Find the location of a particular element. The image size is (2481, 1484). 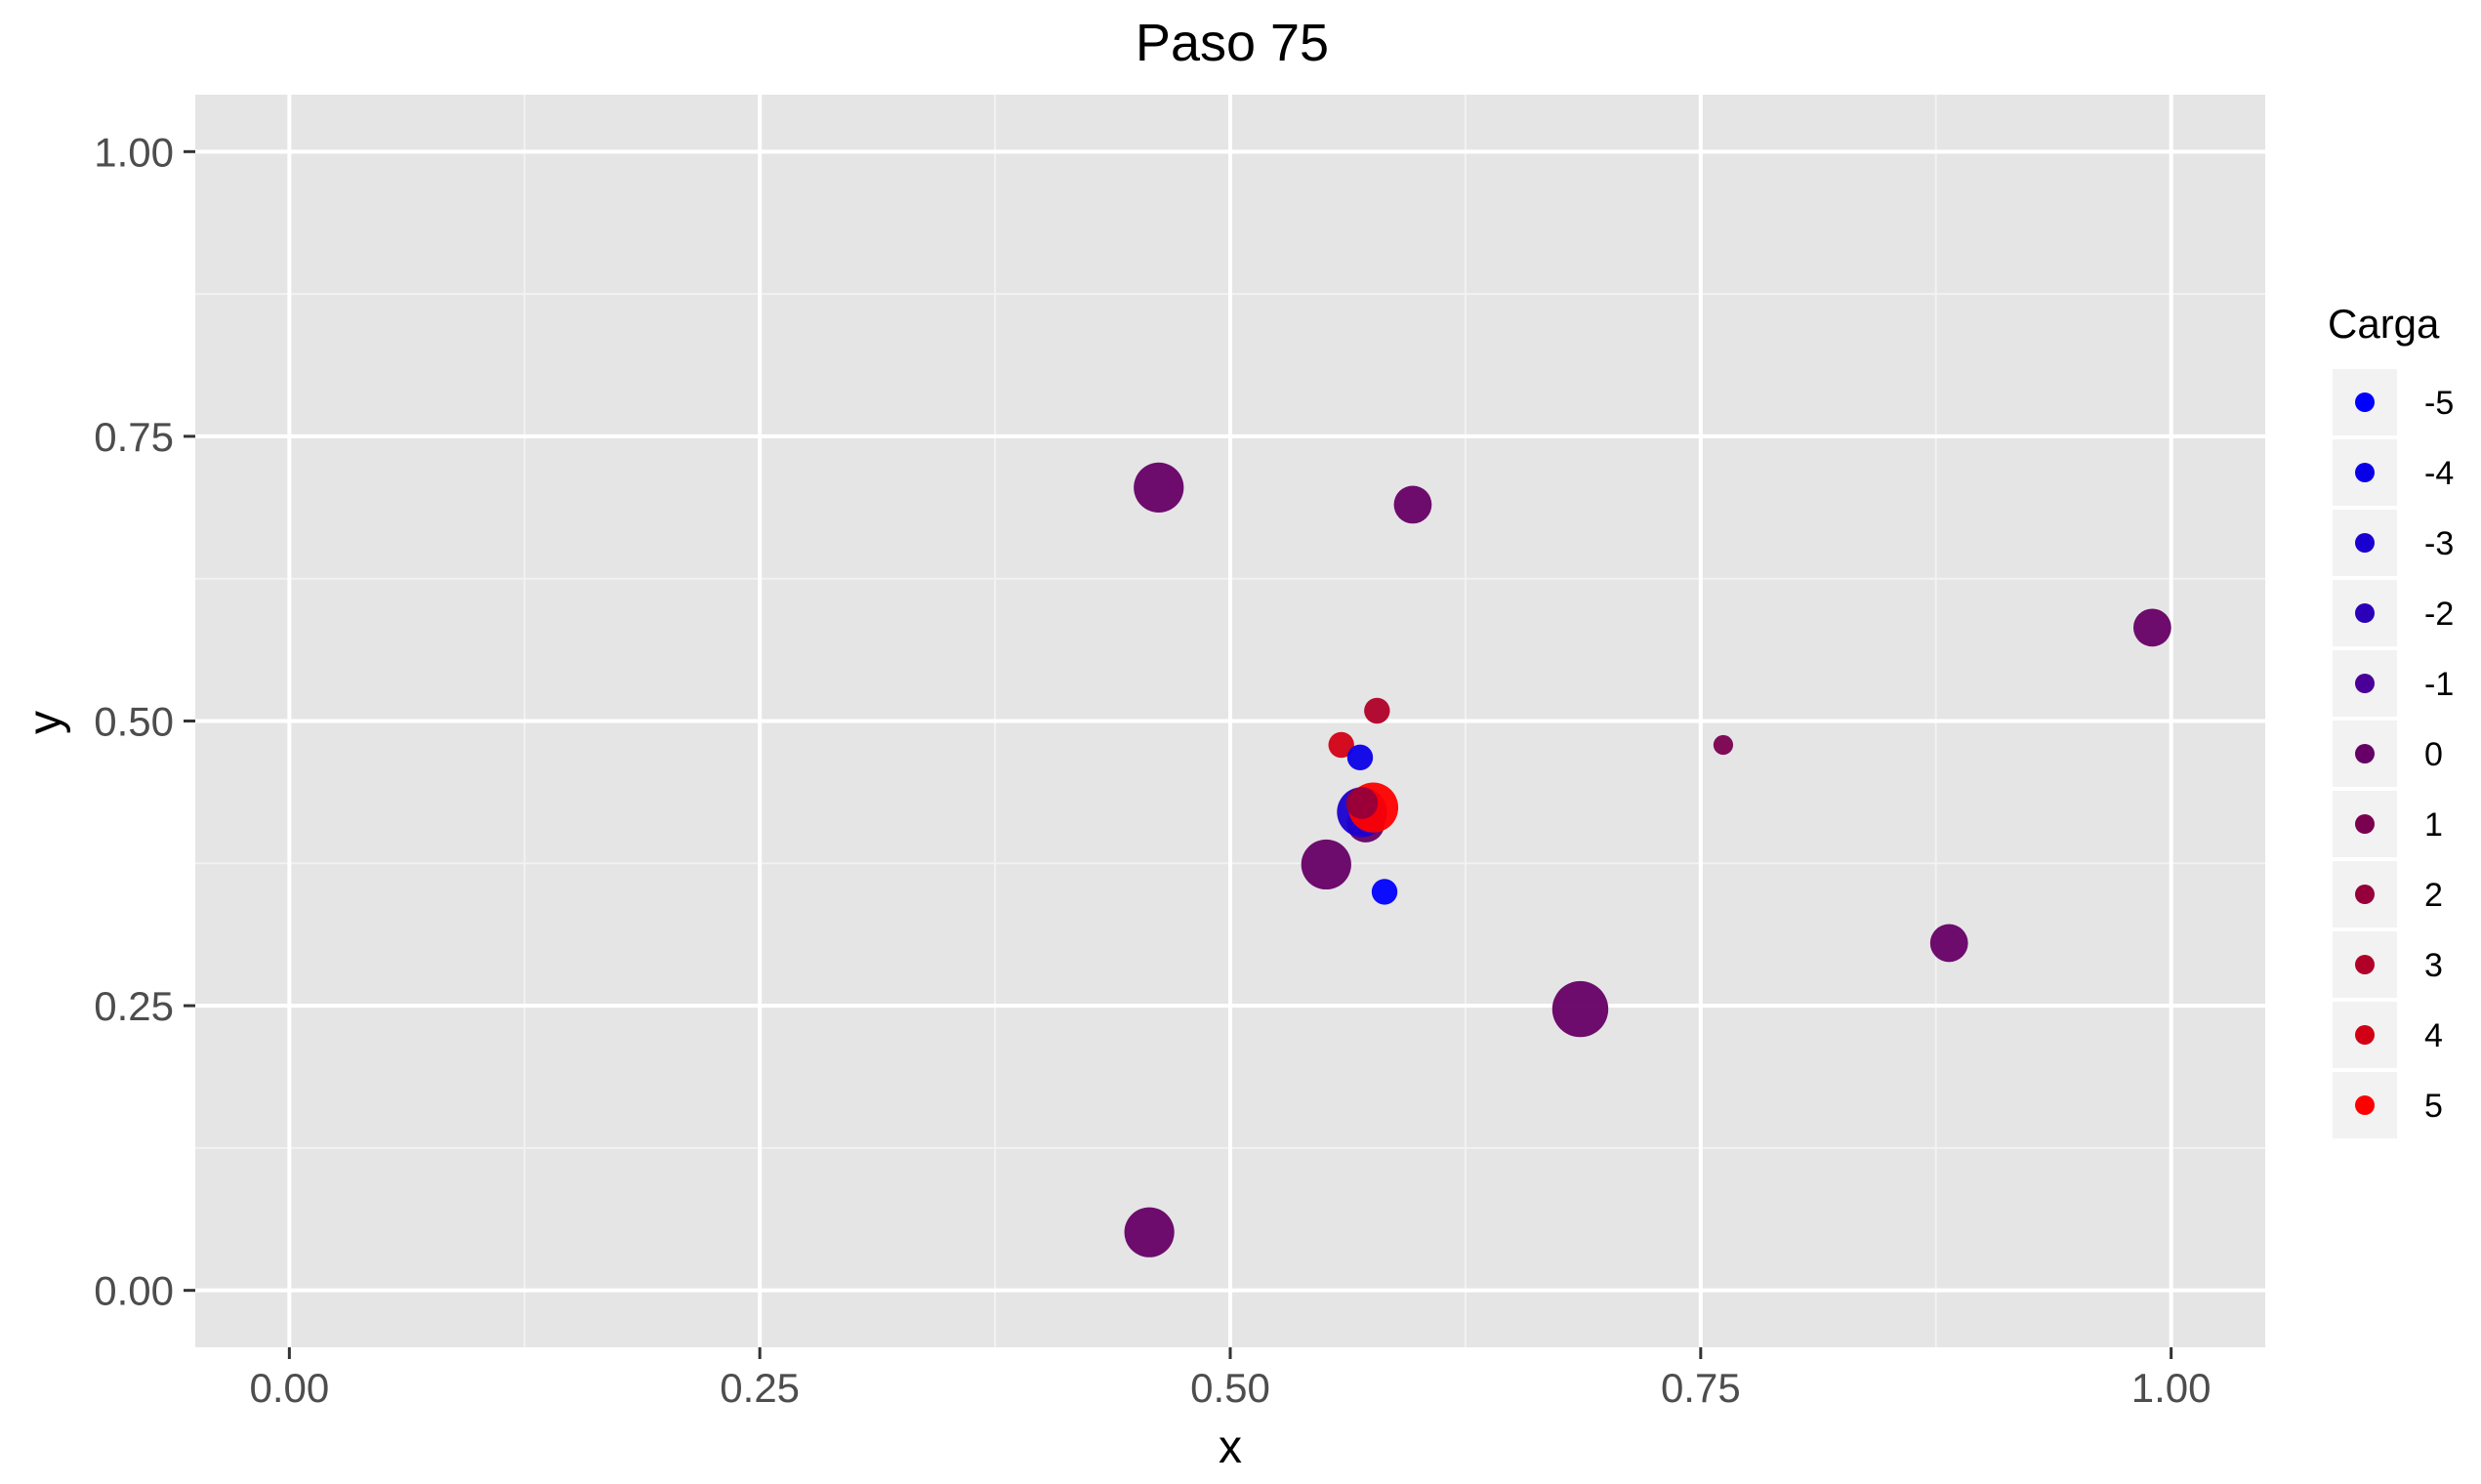

x-tick-label: 0.25 is located at coordinates (760, 1388).